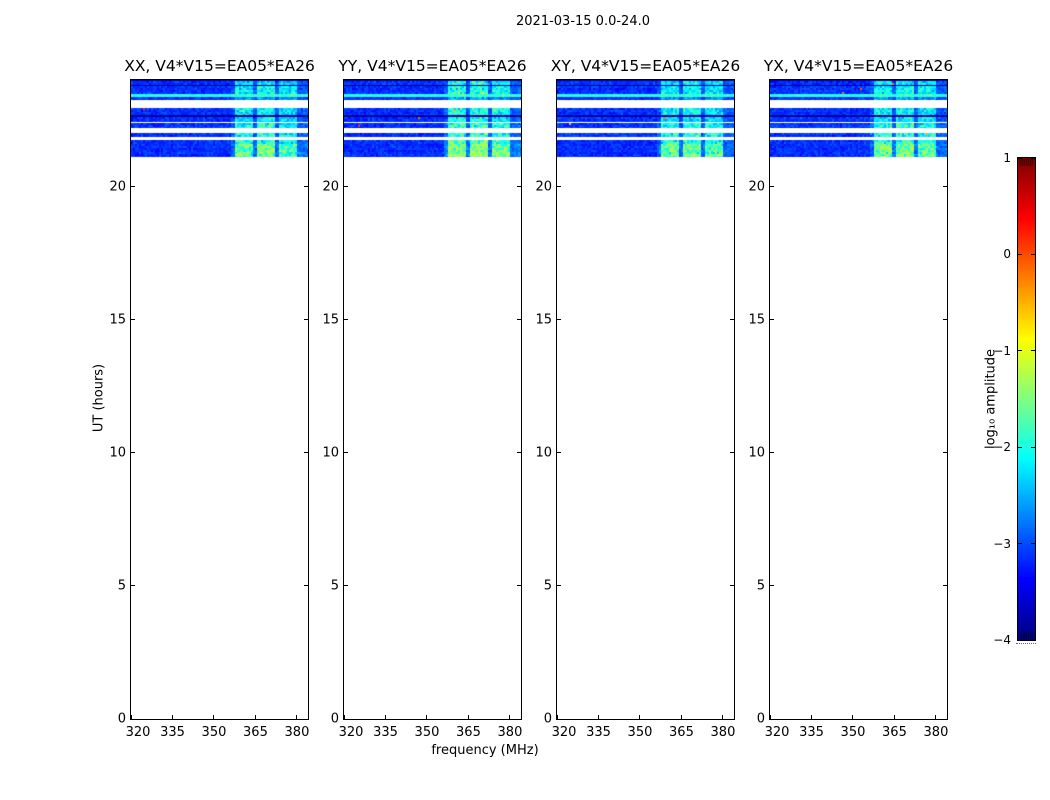  What do you see at coordinates (858, 399) in the screenshot?
I see `spectrogram-canvas-yx` at bounding box center [858, 399].